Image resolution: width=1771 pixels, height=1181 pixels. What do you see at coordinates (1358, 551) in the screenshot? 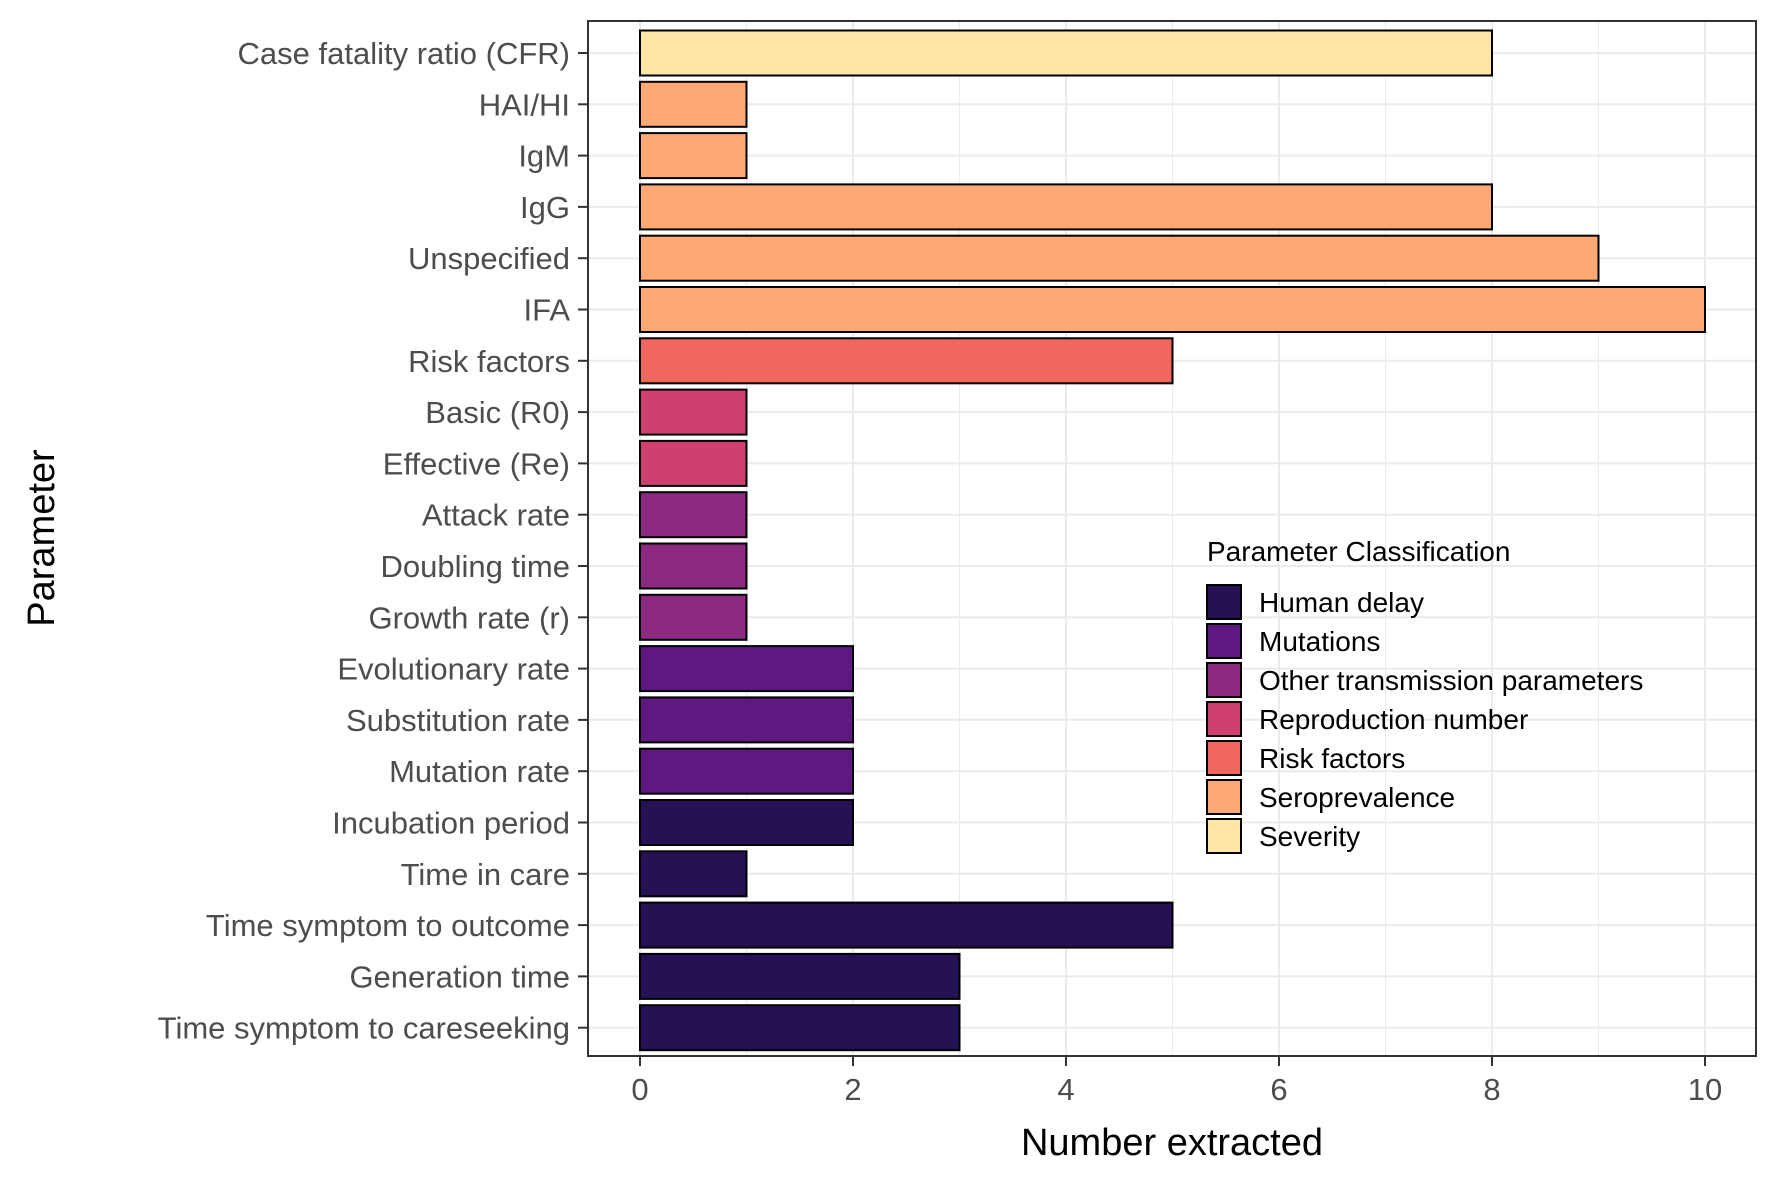
I see `legend-title: Parameter Classification` at bounding box center [1358, 551].